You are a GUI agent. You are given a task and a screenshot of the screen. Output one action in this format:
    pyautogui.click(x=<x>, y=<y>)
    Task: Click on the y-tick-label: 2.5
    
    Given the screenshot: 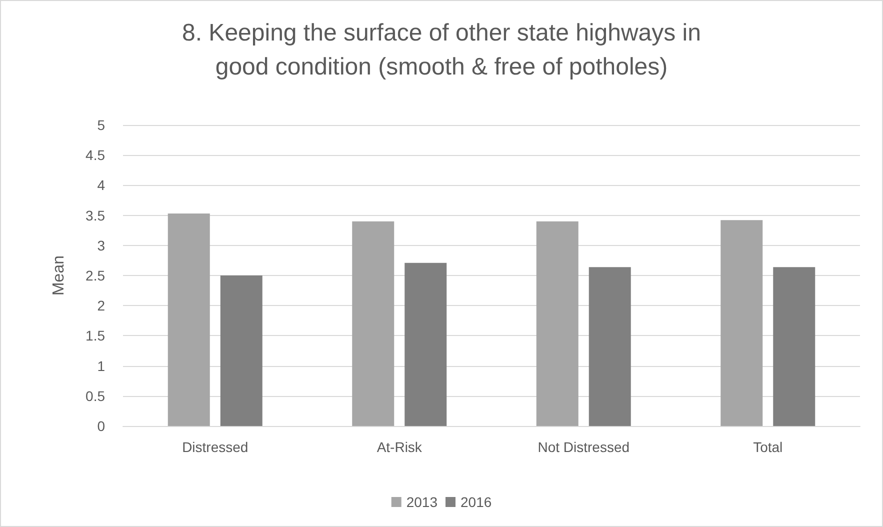 What is the action you would take?
    pyautogui.click(x=96, y=276)
    